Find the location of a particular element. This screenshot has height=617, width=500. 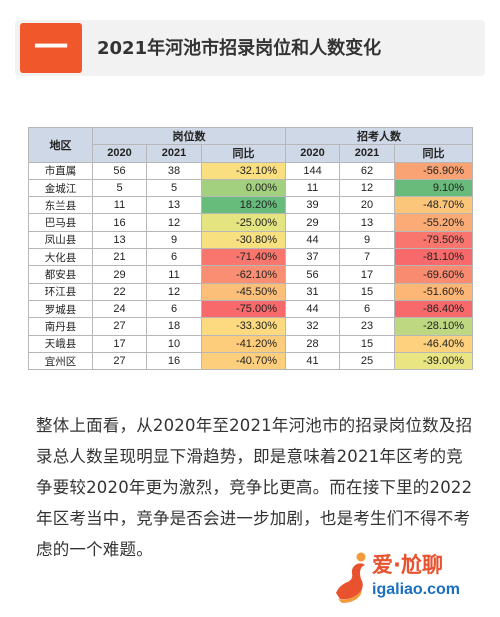

sub-header-positions-2021: 2021 is located at coordinates (174, 153).